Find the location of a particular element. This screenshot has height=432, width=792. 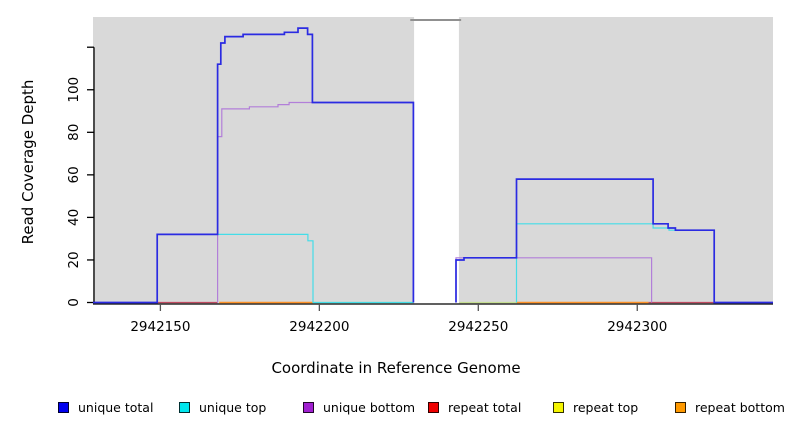

legend-item-unique-bottom: unique bottom is located at coordinates (359, 407).